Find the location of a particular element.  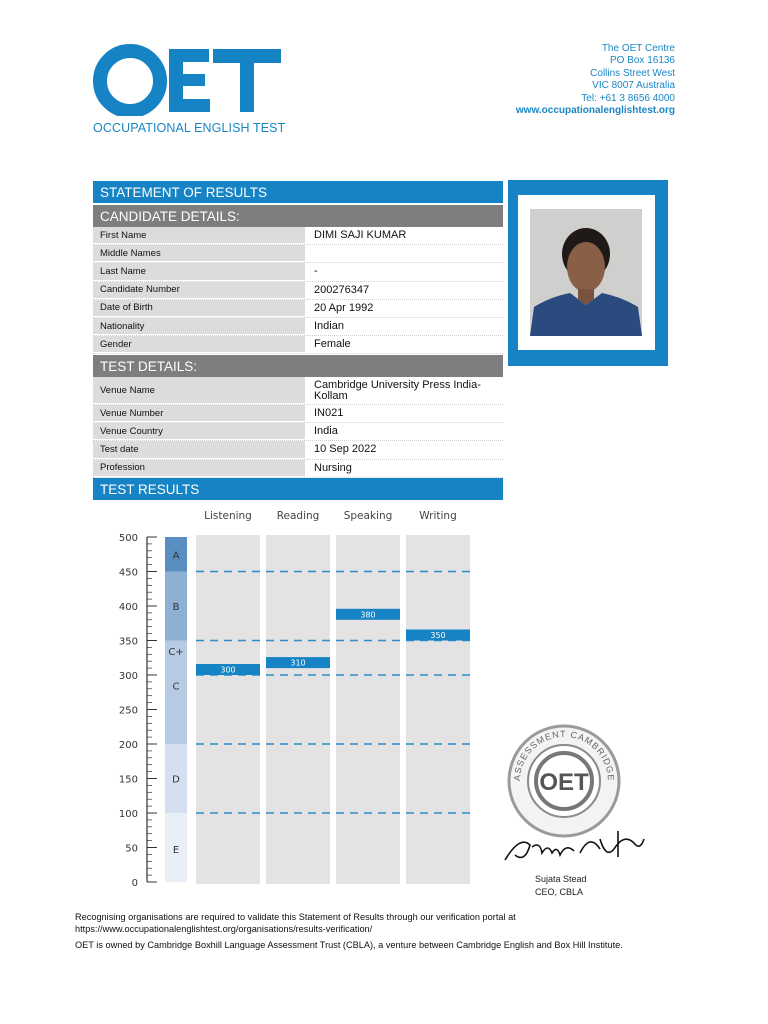

details-row: Venue Number IN021 is located at coordinates (298, 414).